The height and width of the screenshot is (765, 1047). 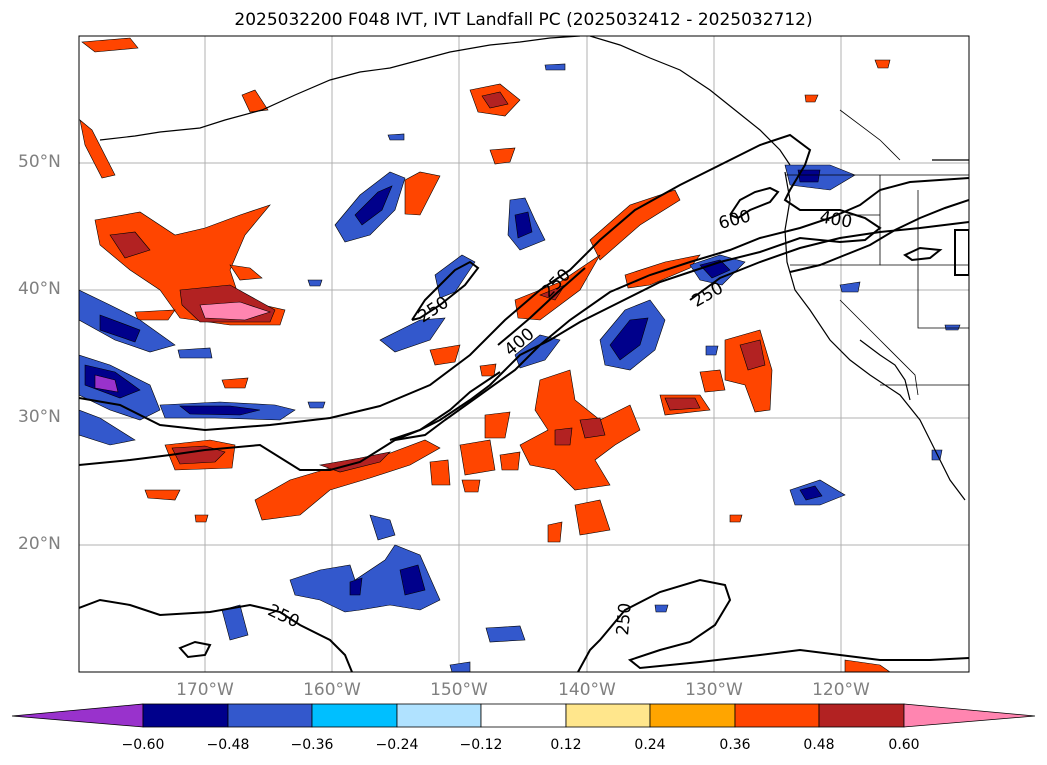 I want to click on lon-label: 130°W, so click(x=714, y=690).